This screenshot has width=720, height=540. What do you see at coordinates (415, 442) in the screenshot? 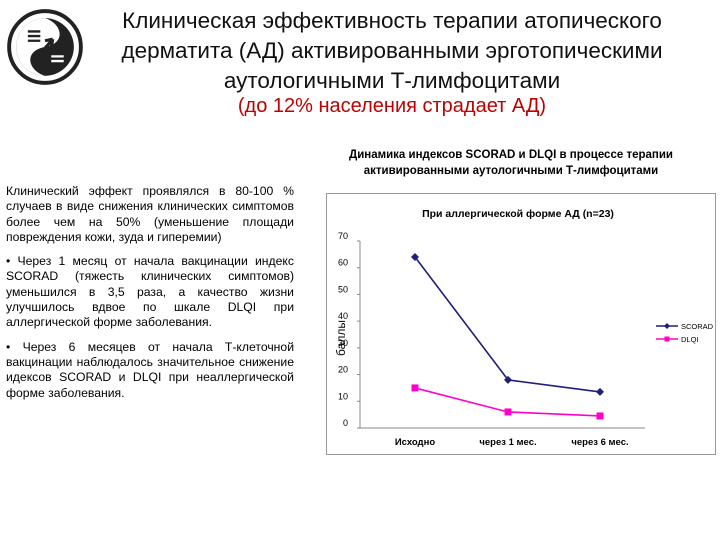
I see `x-tick-label: Исходно` at bounding box center [415, 442].